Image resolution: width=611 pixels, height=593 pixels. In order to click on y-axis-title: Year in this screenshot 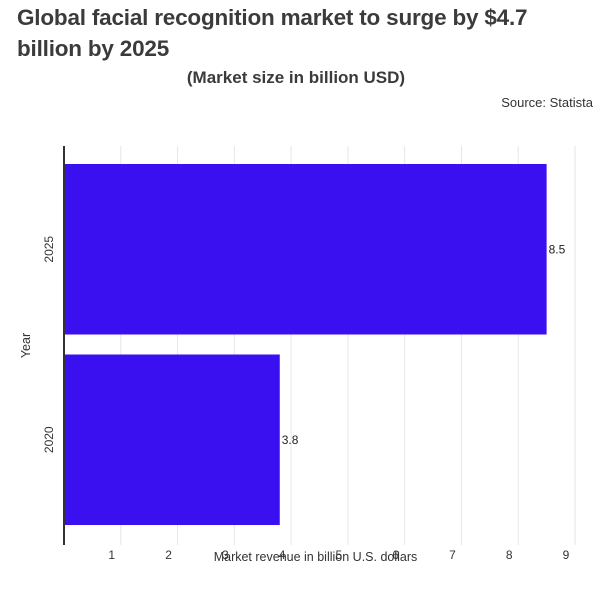, I will do `click(26, 345)`.